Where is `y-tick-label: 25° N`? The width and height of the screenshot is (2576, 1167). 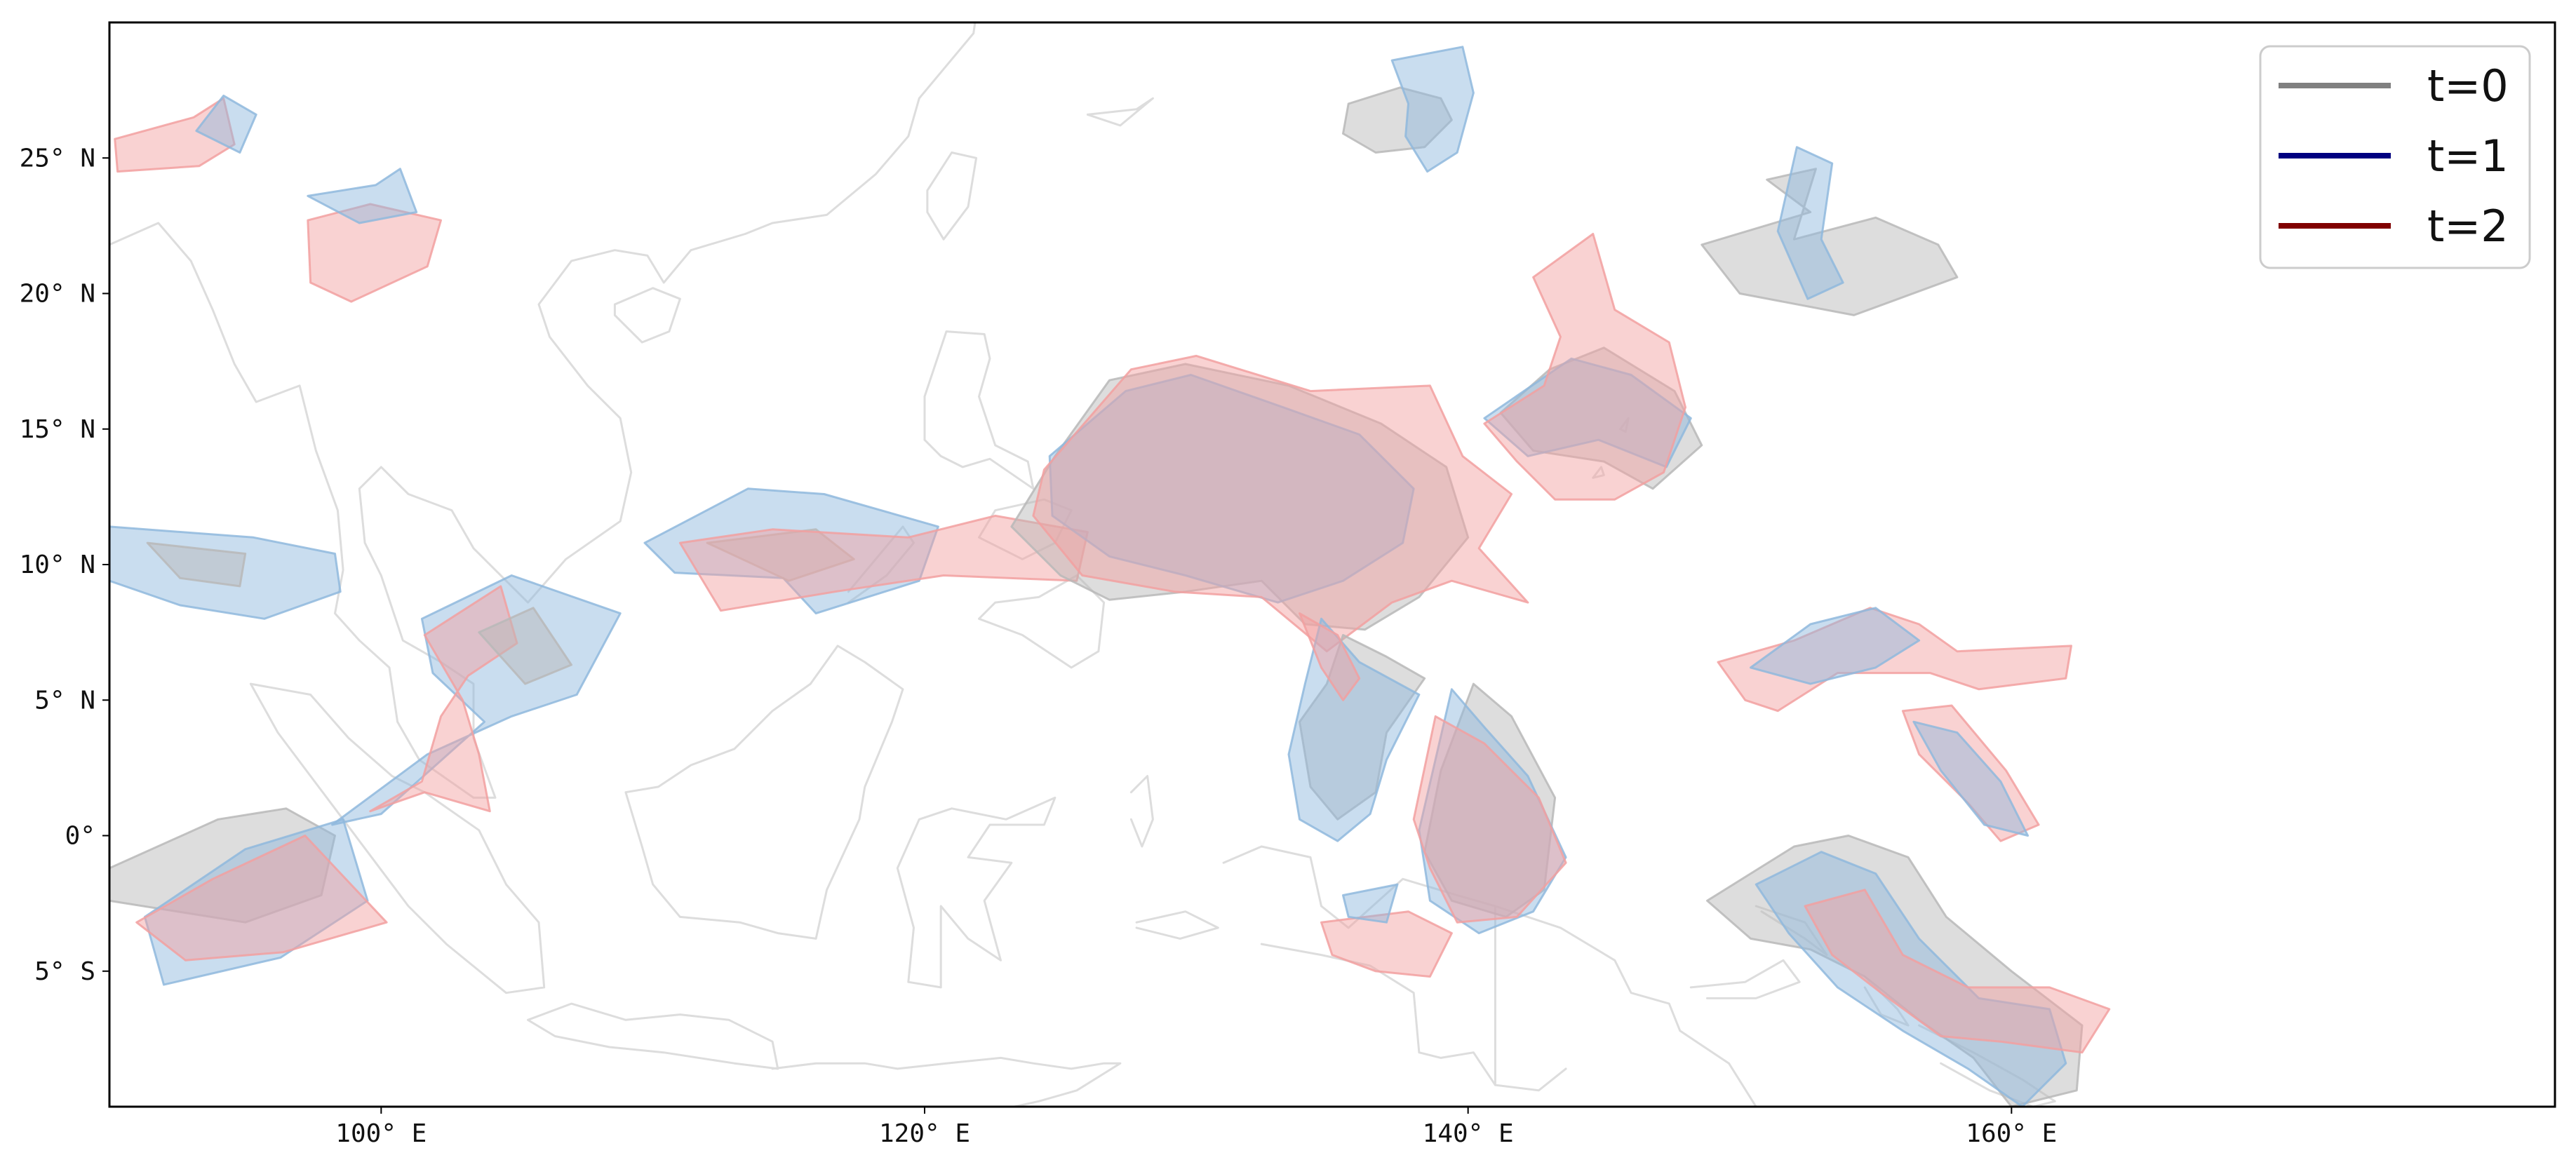
y-tick-label: 25° N is located at coordinates (58, 158).